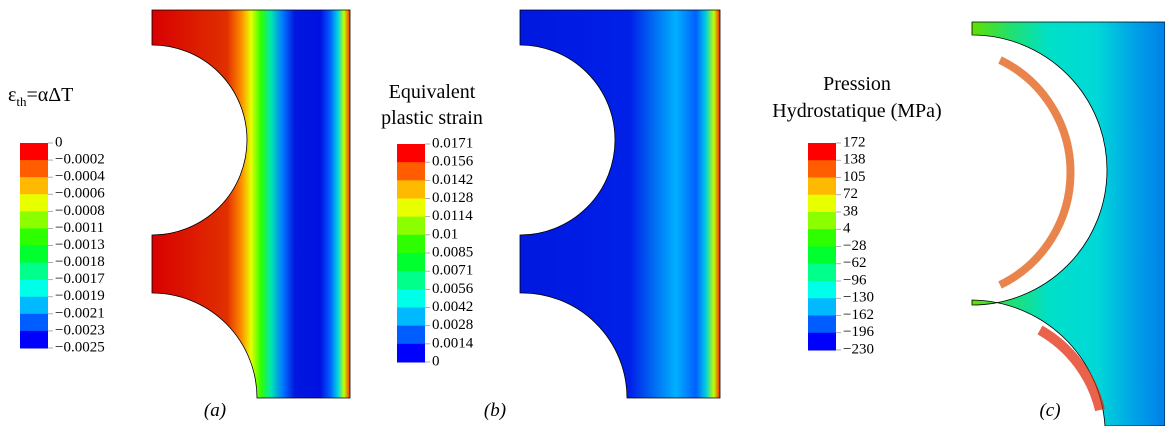 Image resolution: width=1165 pixels, height=426 pixels. I want to click on legend-label: 72, so click(850, 194).